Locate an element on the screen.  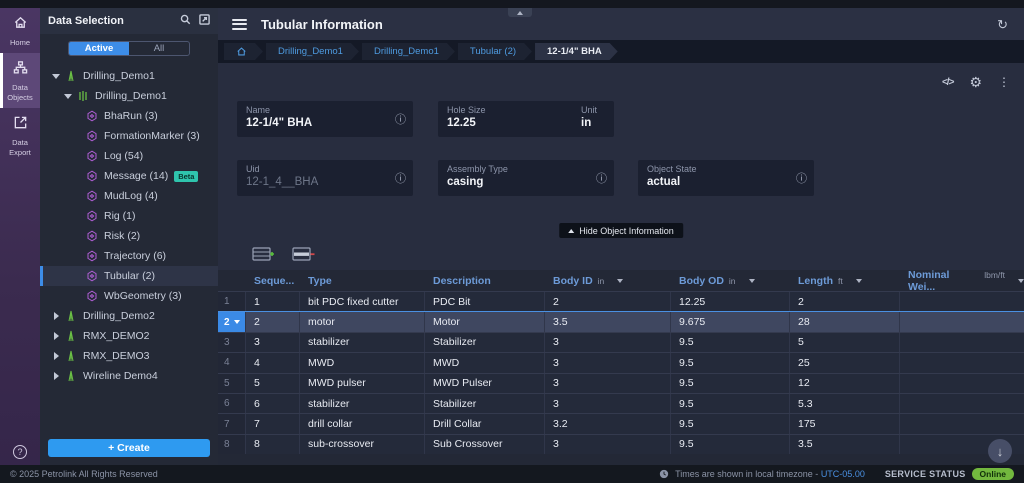
hide-object-information-button: Hide Object Information is located at coordinates (621, 230).